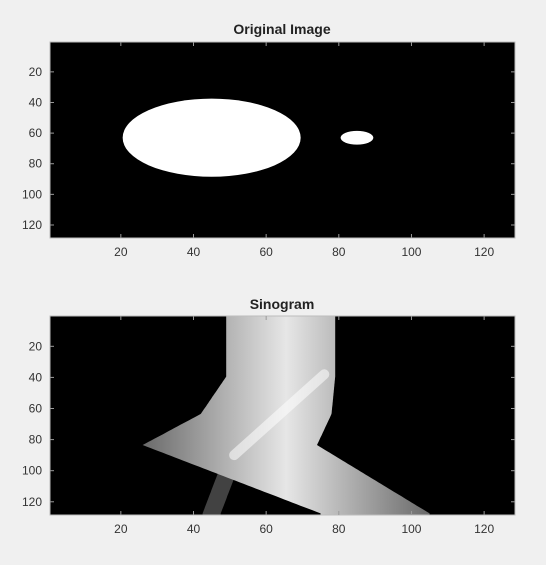  What do you see at coordinates (211, 137) in the screenshot?
I see `large-ellipse` at bounding box center [211, 137].